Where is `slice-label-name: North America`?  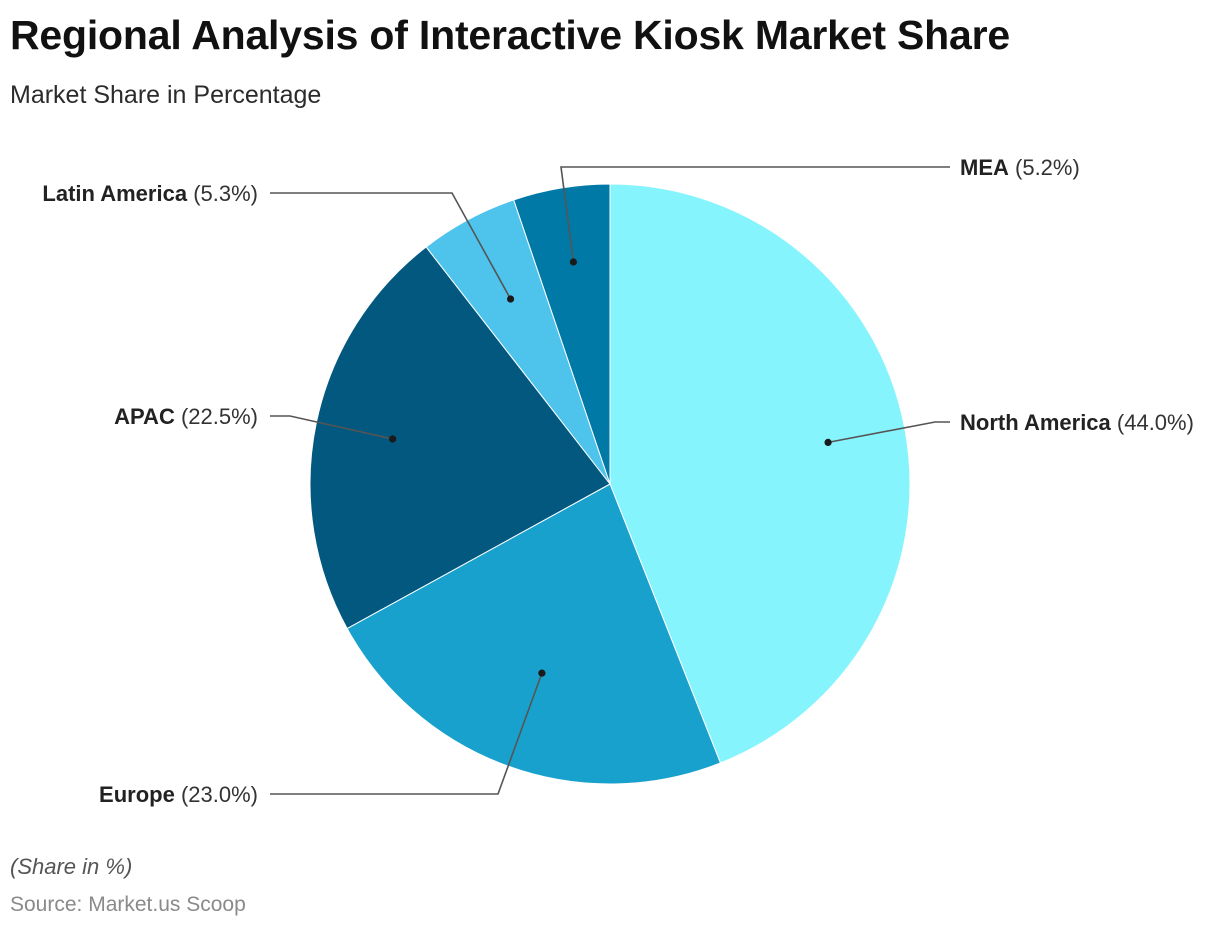
slice-label-name: North America is located at coordinates (1036, 422).